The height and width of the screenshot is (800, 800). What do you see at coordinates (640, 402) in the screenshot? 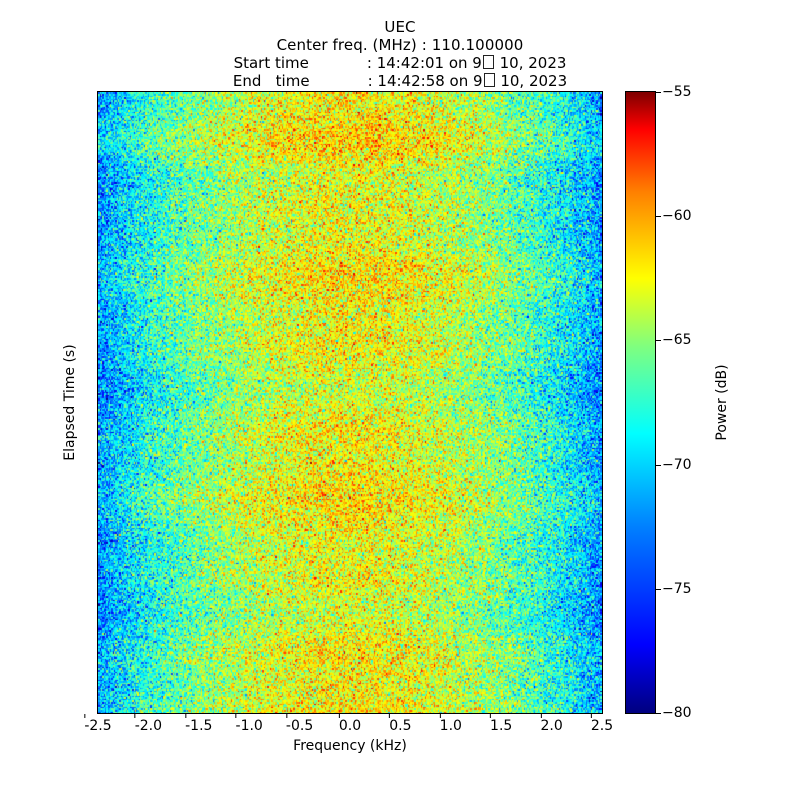
I see `colorbar` at bounding box center [640, 402].